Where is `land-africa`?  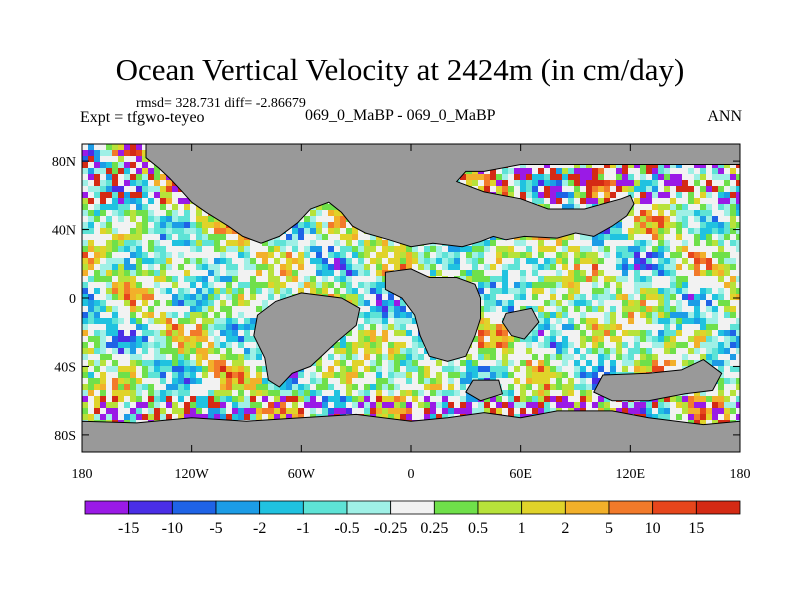 land-africa is located at coordinates (432, 315).